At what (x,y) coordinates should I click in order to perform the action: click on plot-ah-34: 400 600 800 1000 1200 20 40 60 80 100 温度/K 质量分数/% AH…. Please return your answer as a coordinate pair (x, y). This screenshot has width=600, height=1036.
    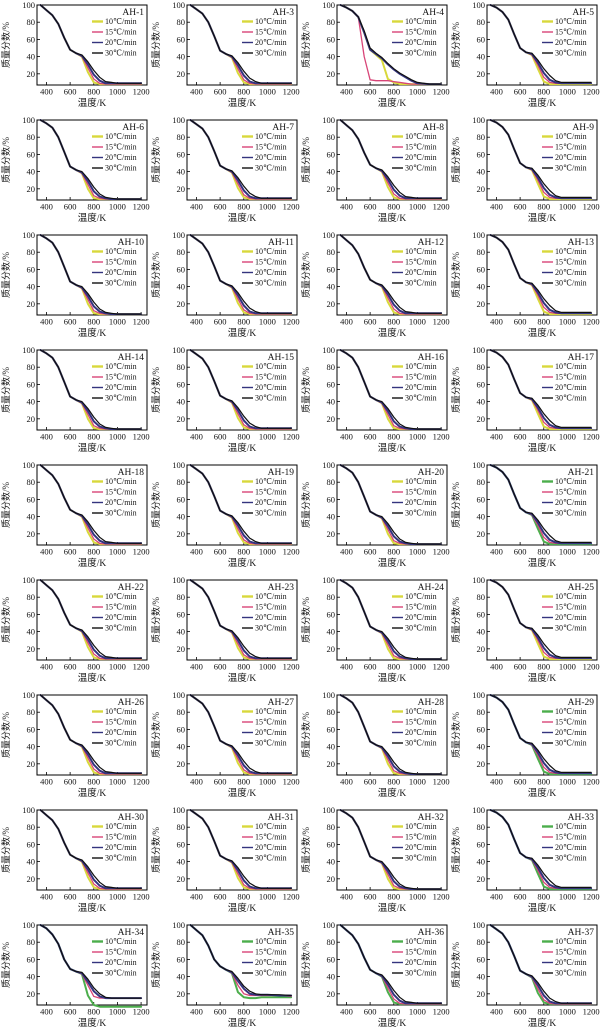
    Looking at the image, I should click on (75, 974).